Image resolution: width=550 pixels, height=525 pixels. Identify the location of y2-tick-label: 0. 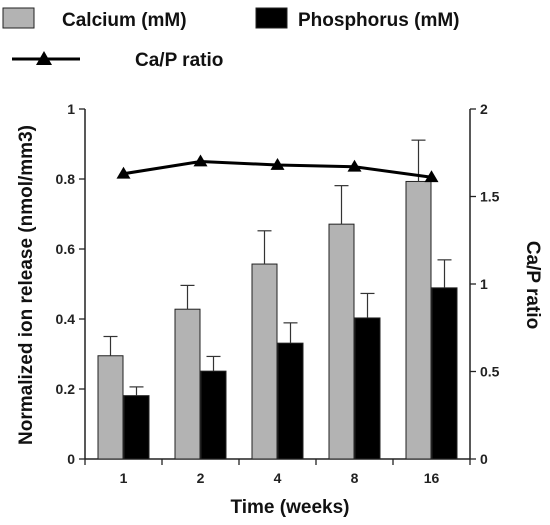
(484, 459).